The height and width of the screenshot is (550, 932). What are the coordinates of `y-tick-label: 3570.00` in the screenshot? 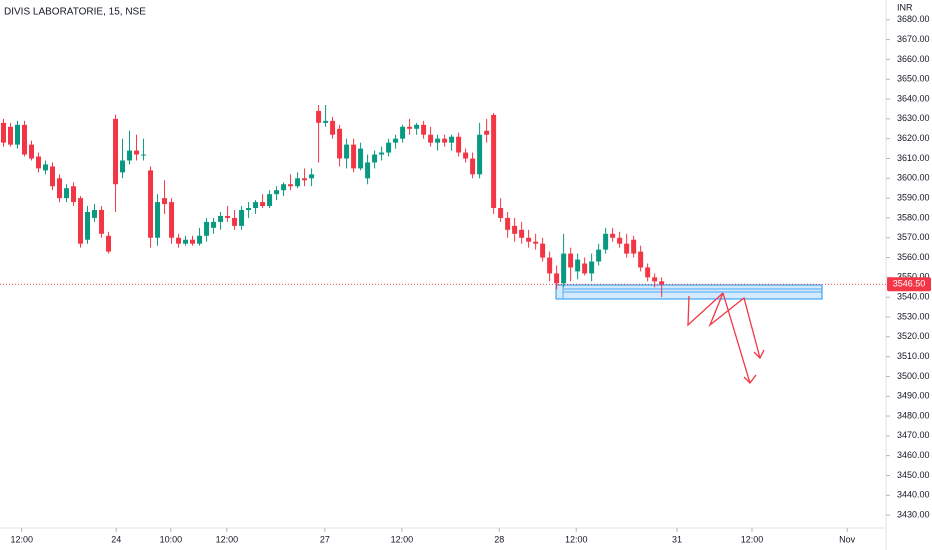 It's located at (913, 237).